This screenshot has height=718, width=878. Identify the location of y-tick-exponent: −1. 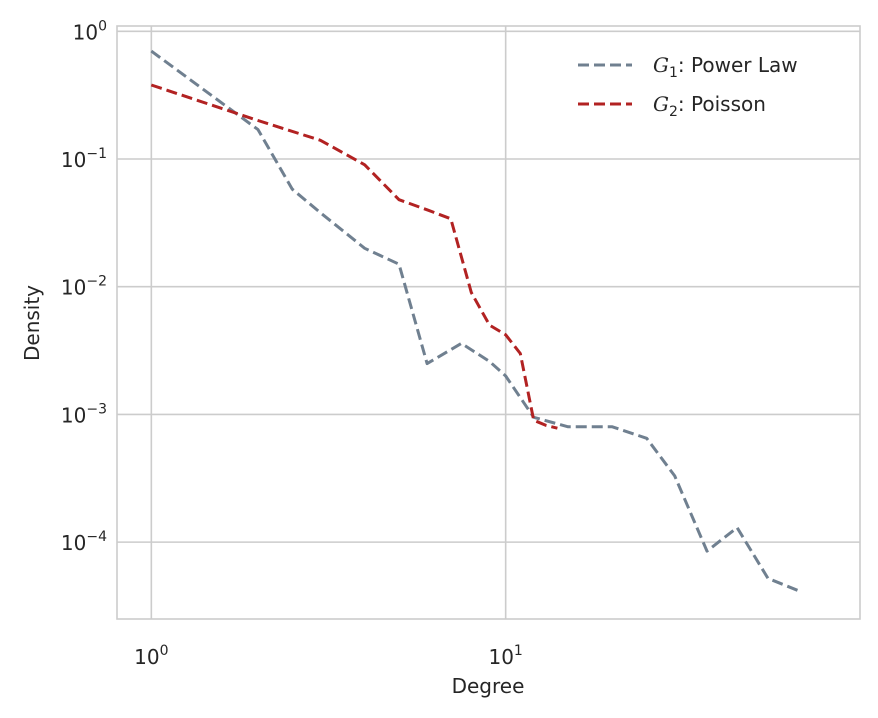
(96, 154).